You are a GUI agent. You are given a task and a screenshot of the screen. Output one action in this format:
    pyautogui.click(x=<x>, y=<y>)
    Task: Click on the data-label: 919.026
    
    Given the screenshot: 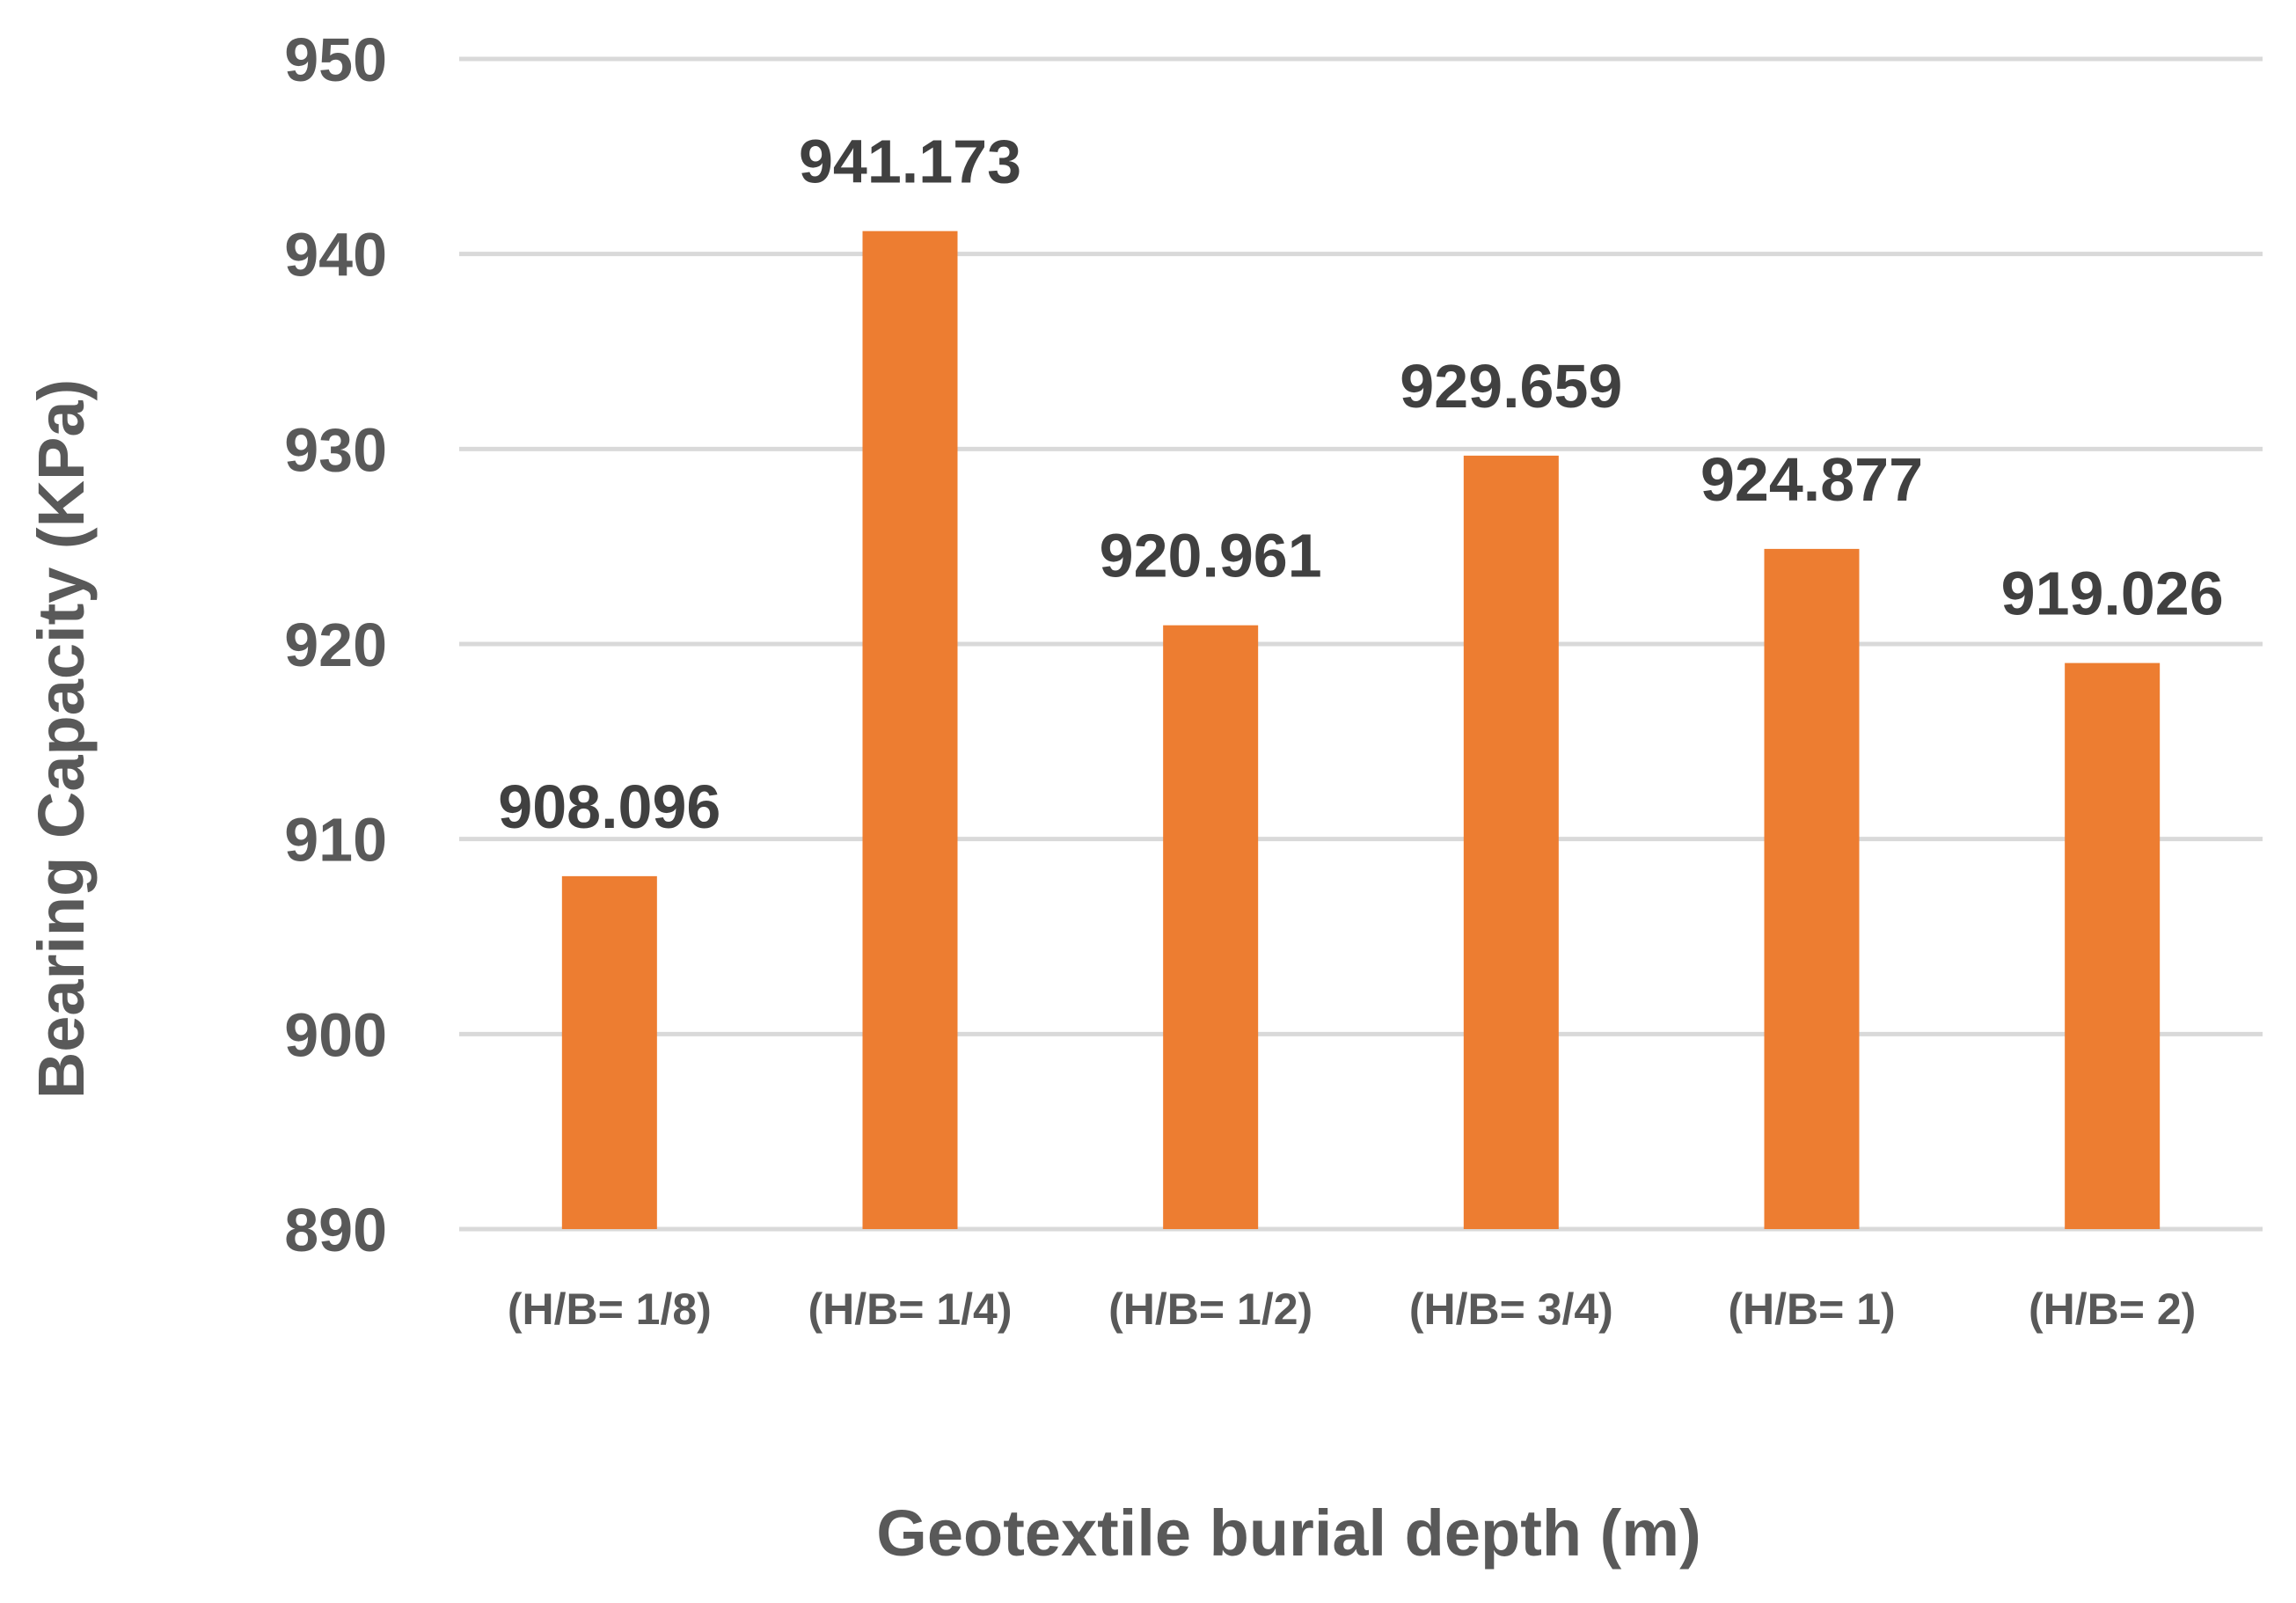 What is the action you would take?
    pyautogui.click(x=2112, y=594)
    